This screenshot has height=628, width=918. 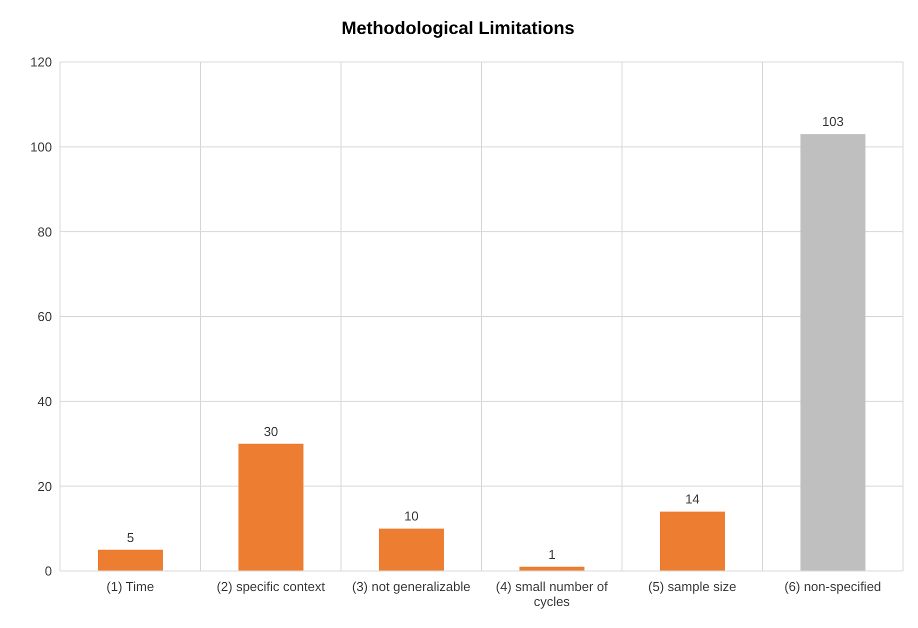 What do you see at coordinates (271, 431) in the screenshot?
I see `data-label: 30` at bounding box center [271, 431].